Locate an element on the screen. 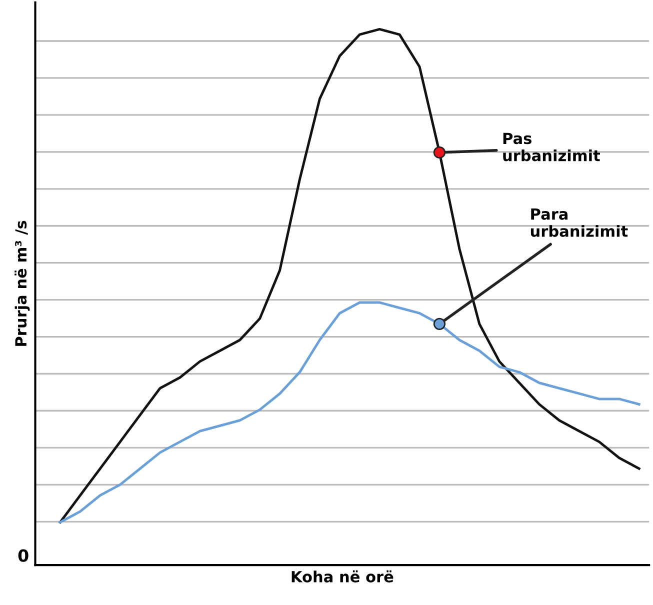 The width and height of the screenshot is (653, 605). y-axis-title: Prurja në m³ /s is located at coordinates (22, 283).